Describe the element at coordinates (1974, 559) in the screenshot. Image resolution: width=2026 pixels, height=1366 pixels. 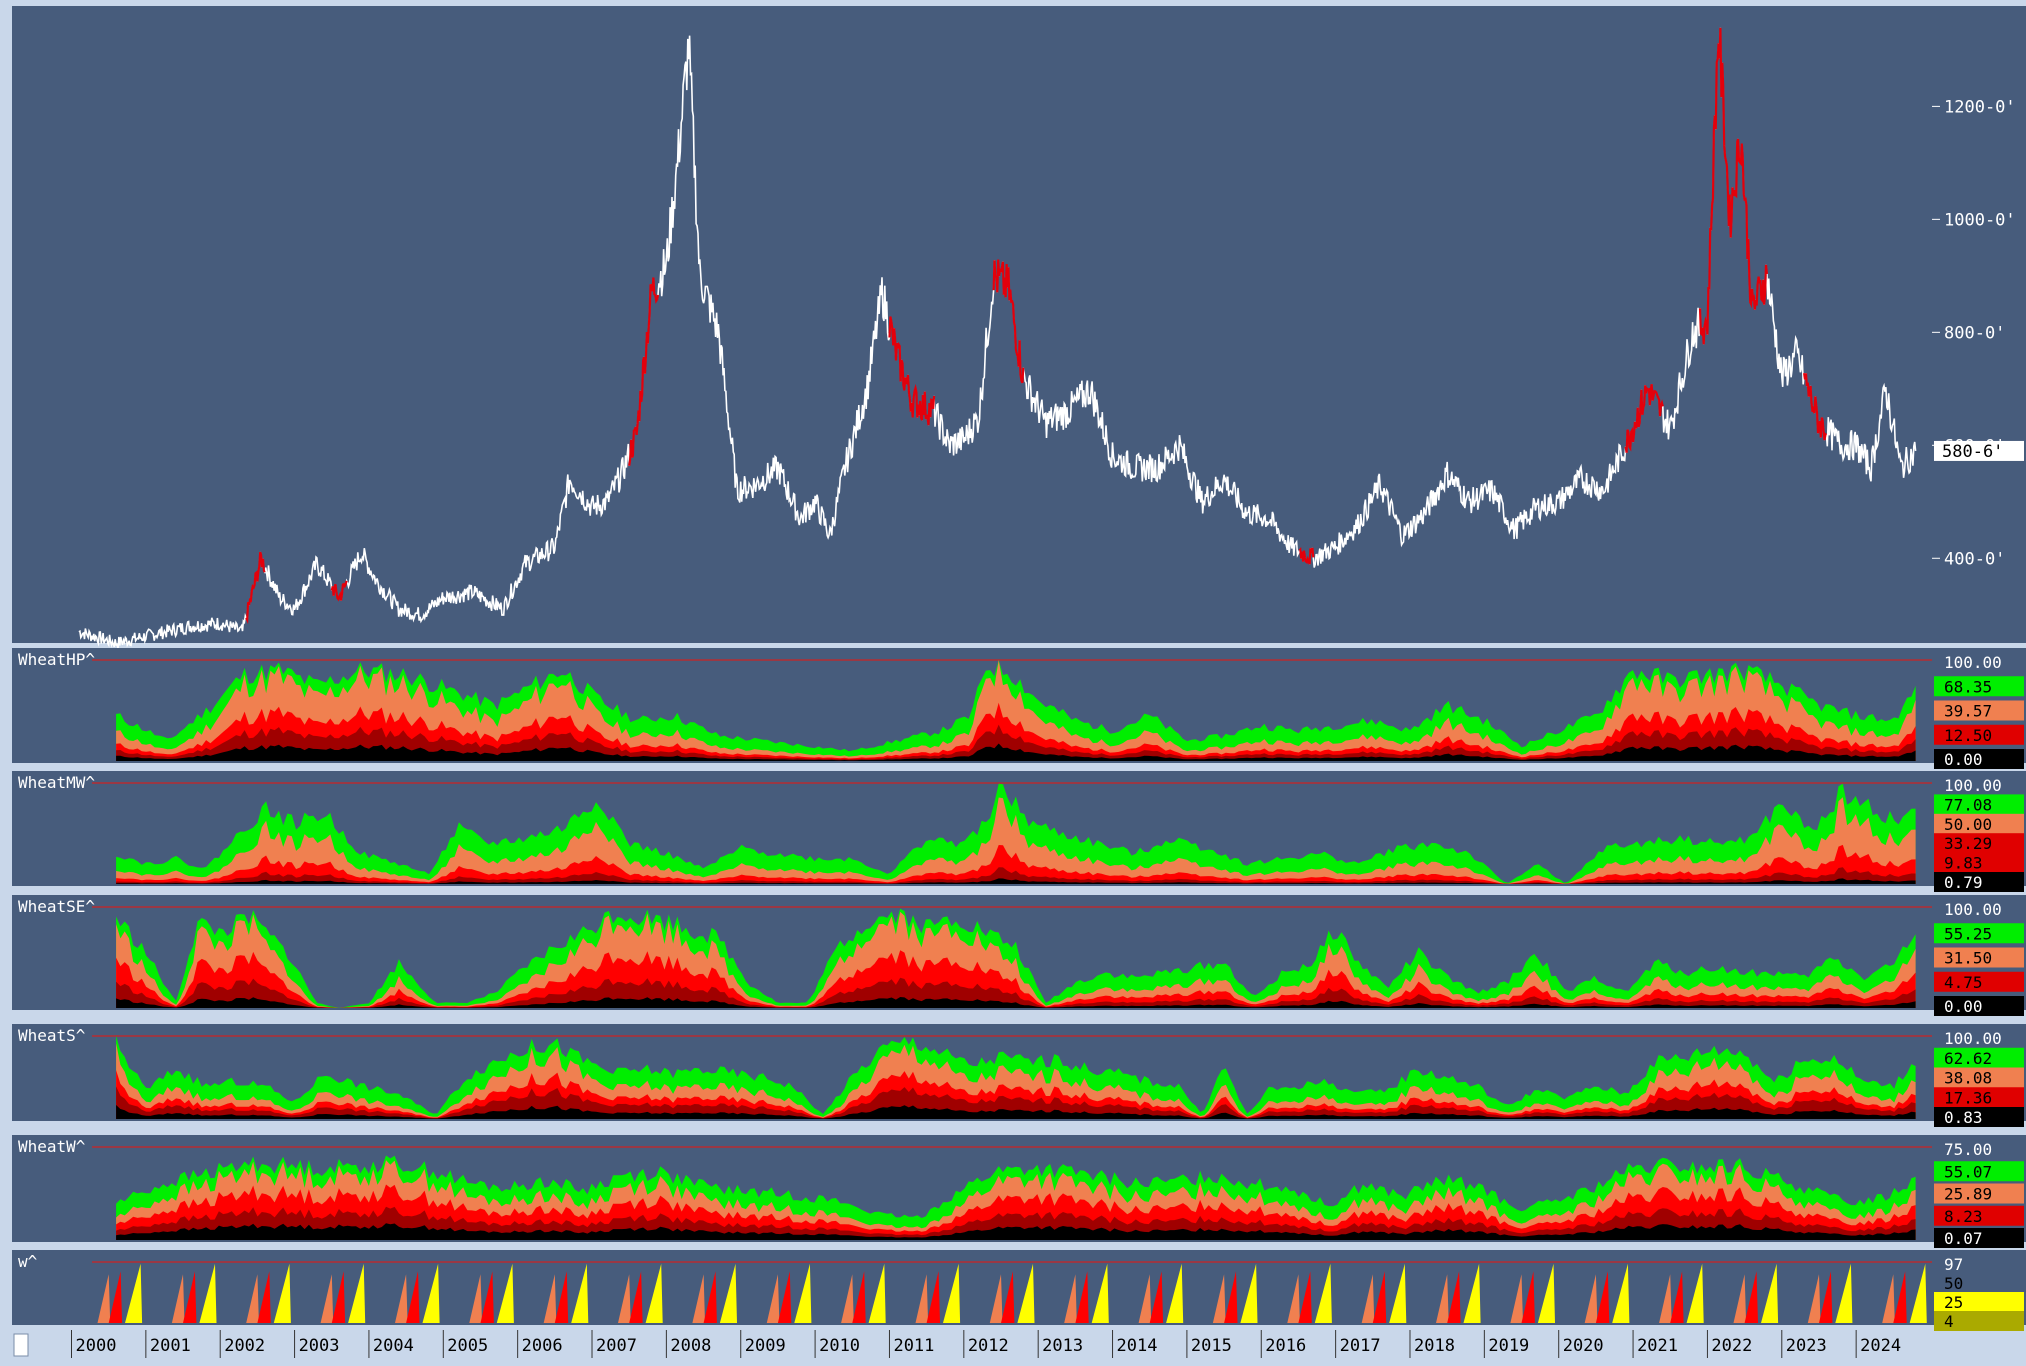
I see `price-y-tick-label: 400-0'` at that location.